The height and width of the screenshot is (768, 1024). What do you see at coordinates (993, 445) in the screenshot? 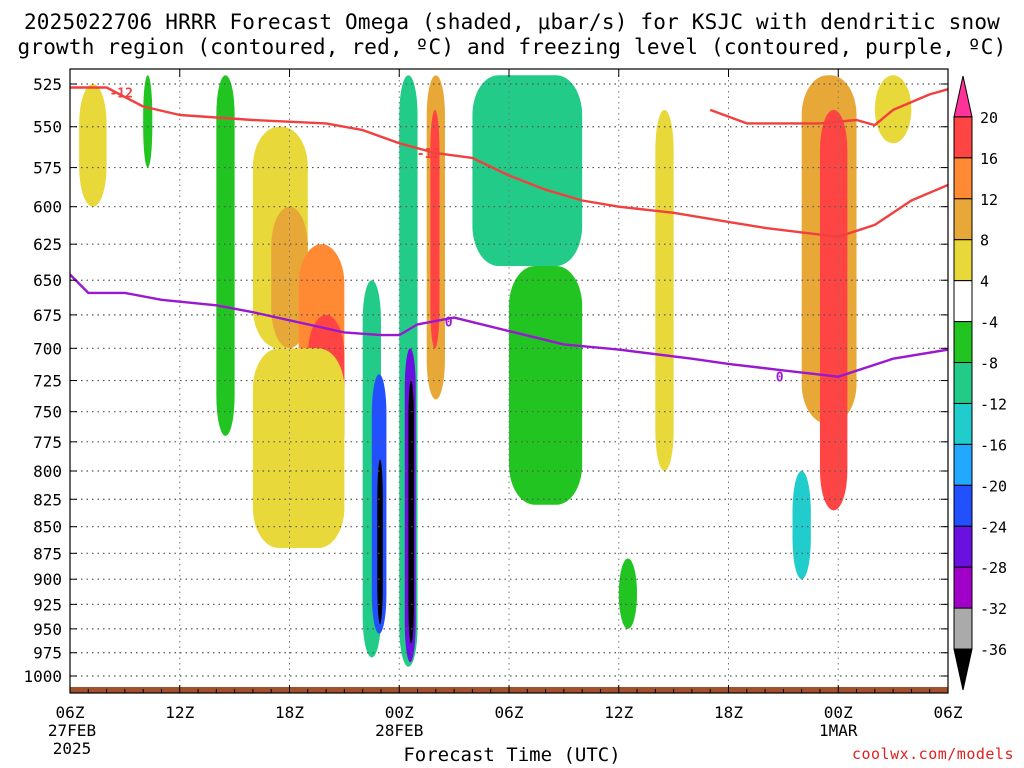
I see `colorbar-label: -16` at bounding box center [993, 445].